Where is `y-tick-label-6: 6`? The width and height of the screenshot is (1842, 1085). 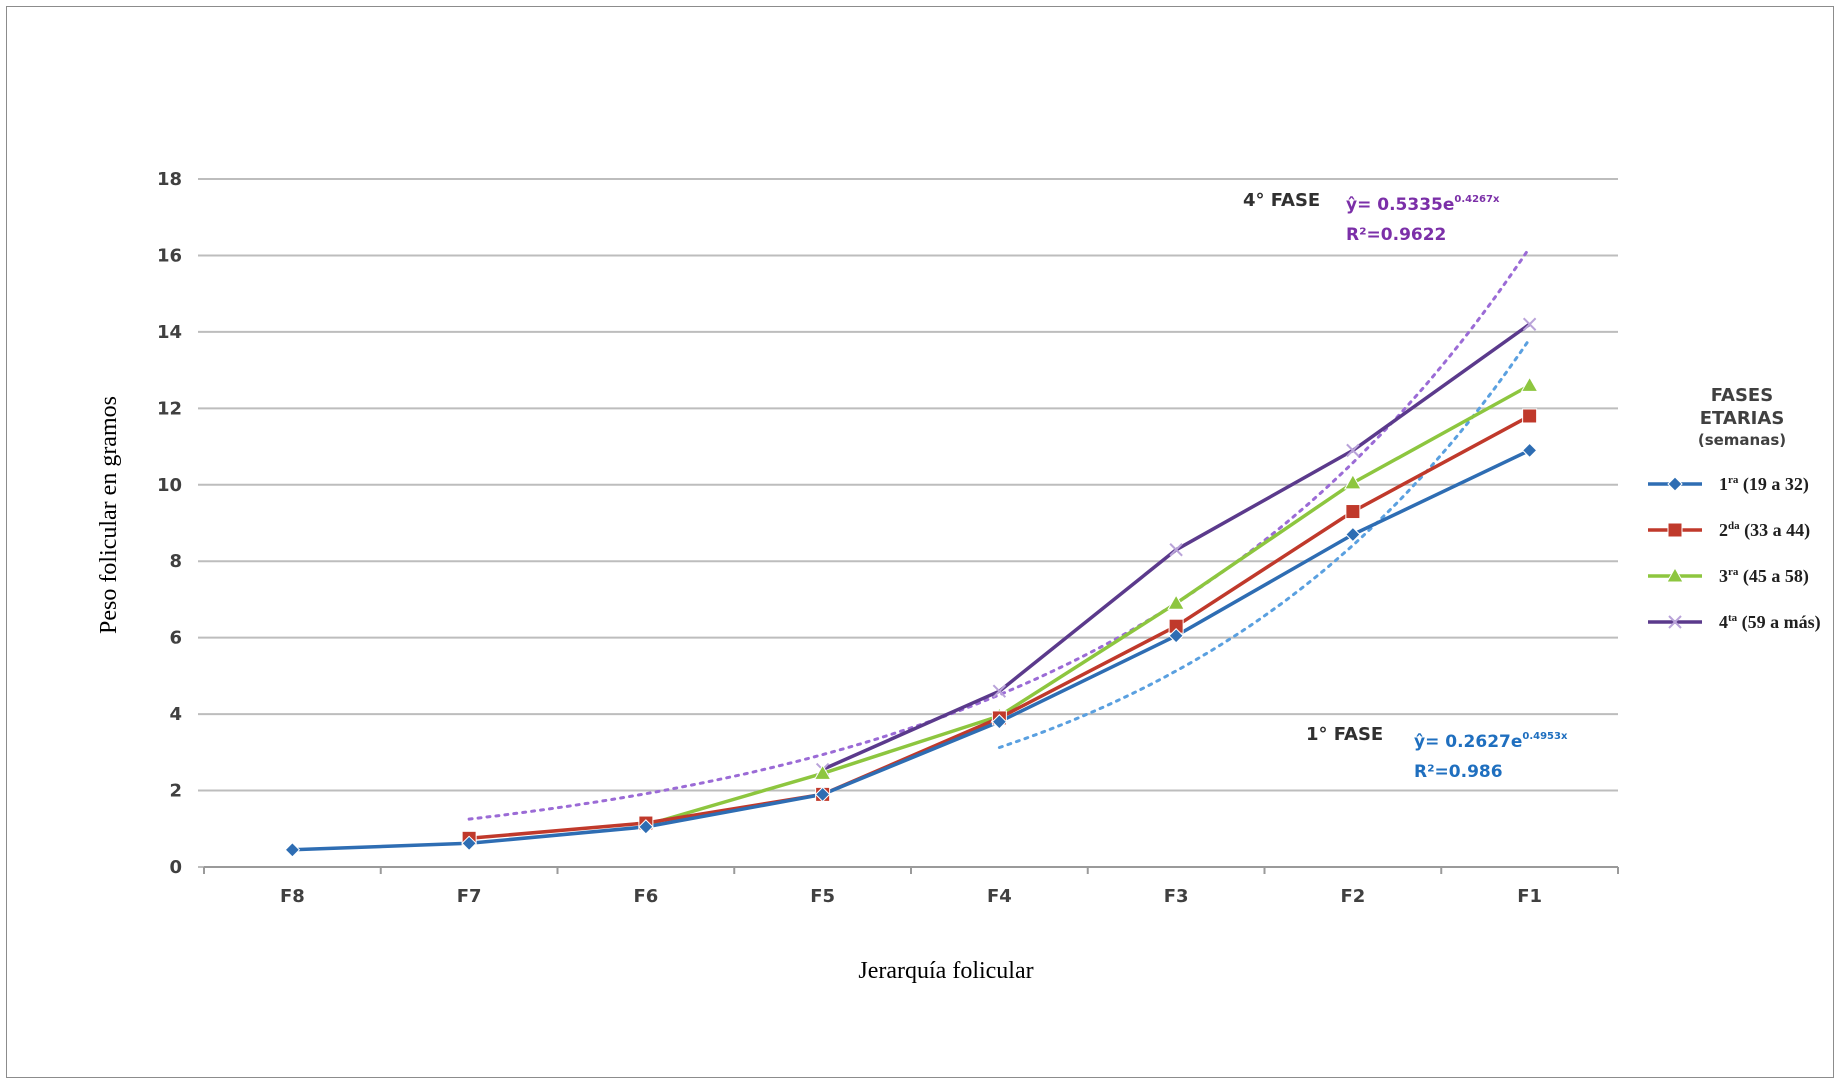
y-tick-label-6: 6 is located at coordinates (175, 638).